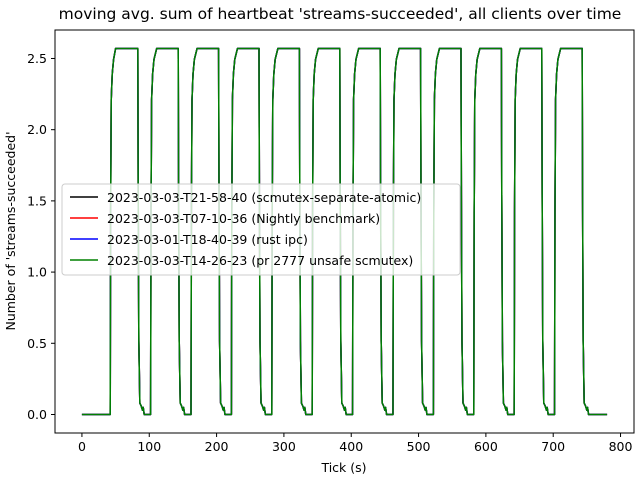 Image resolution: width=640 pixels, height=480 pixels. Describe the element at coordinates (553, 446) in the screenshot. I see `x-tick-label: 700` at that location.